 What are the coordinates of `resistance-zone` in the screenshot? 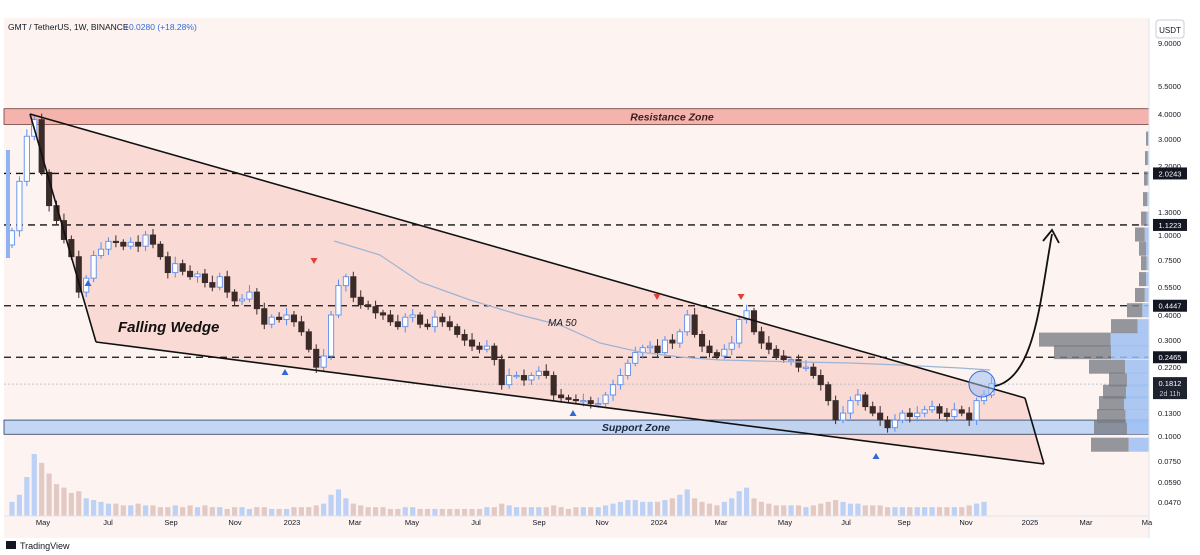 It's located at (576, 116).